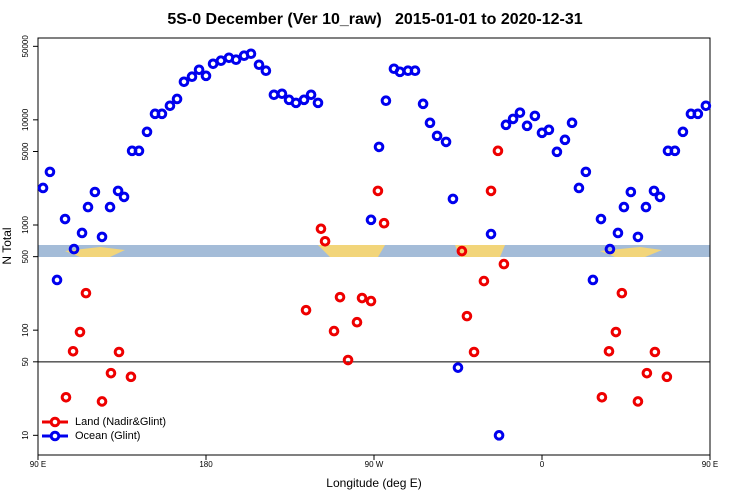  What do you see at coordinates (25, 46) in the screenshot?
I see `y-tick-label: 50000` at bounding box center [25, 46].